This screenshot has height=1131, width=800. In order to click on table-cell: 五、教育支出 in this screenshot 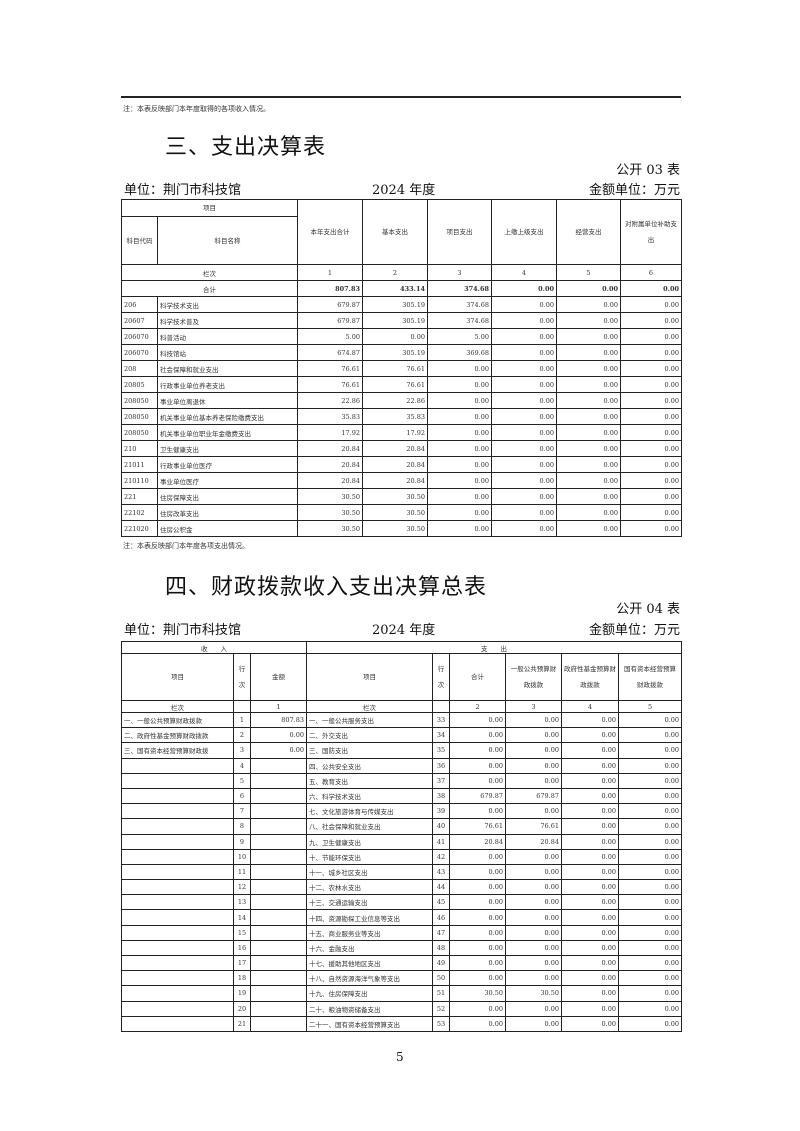, I will do `click(370, 780)`.